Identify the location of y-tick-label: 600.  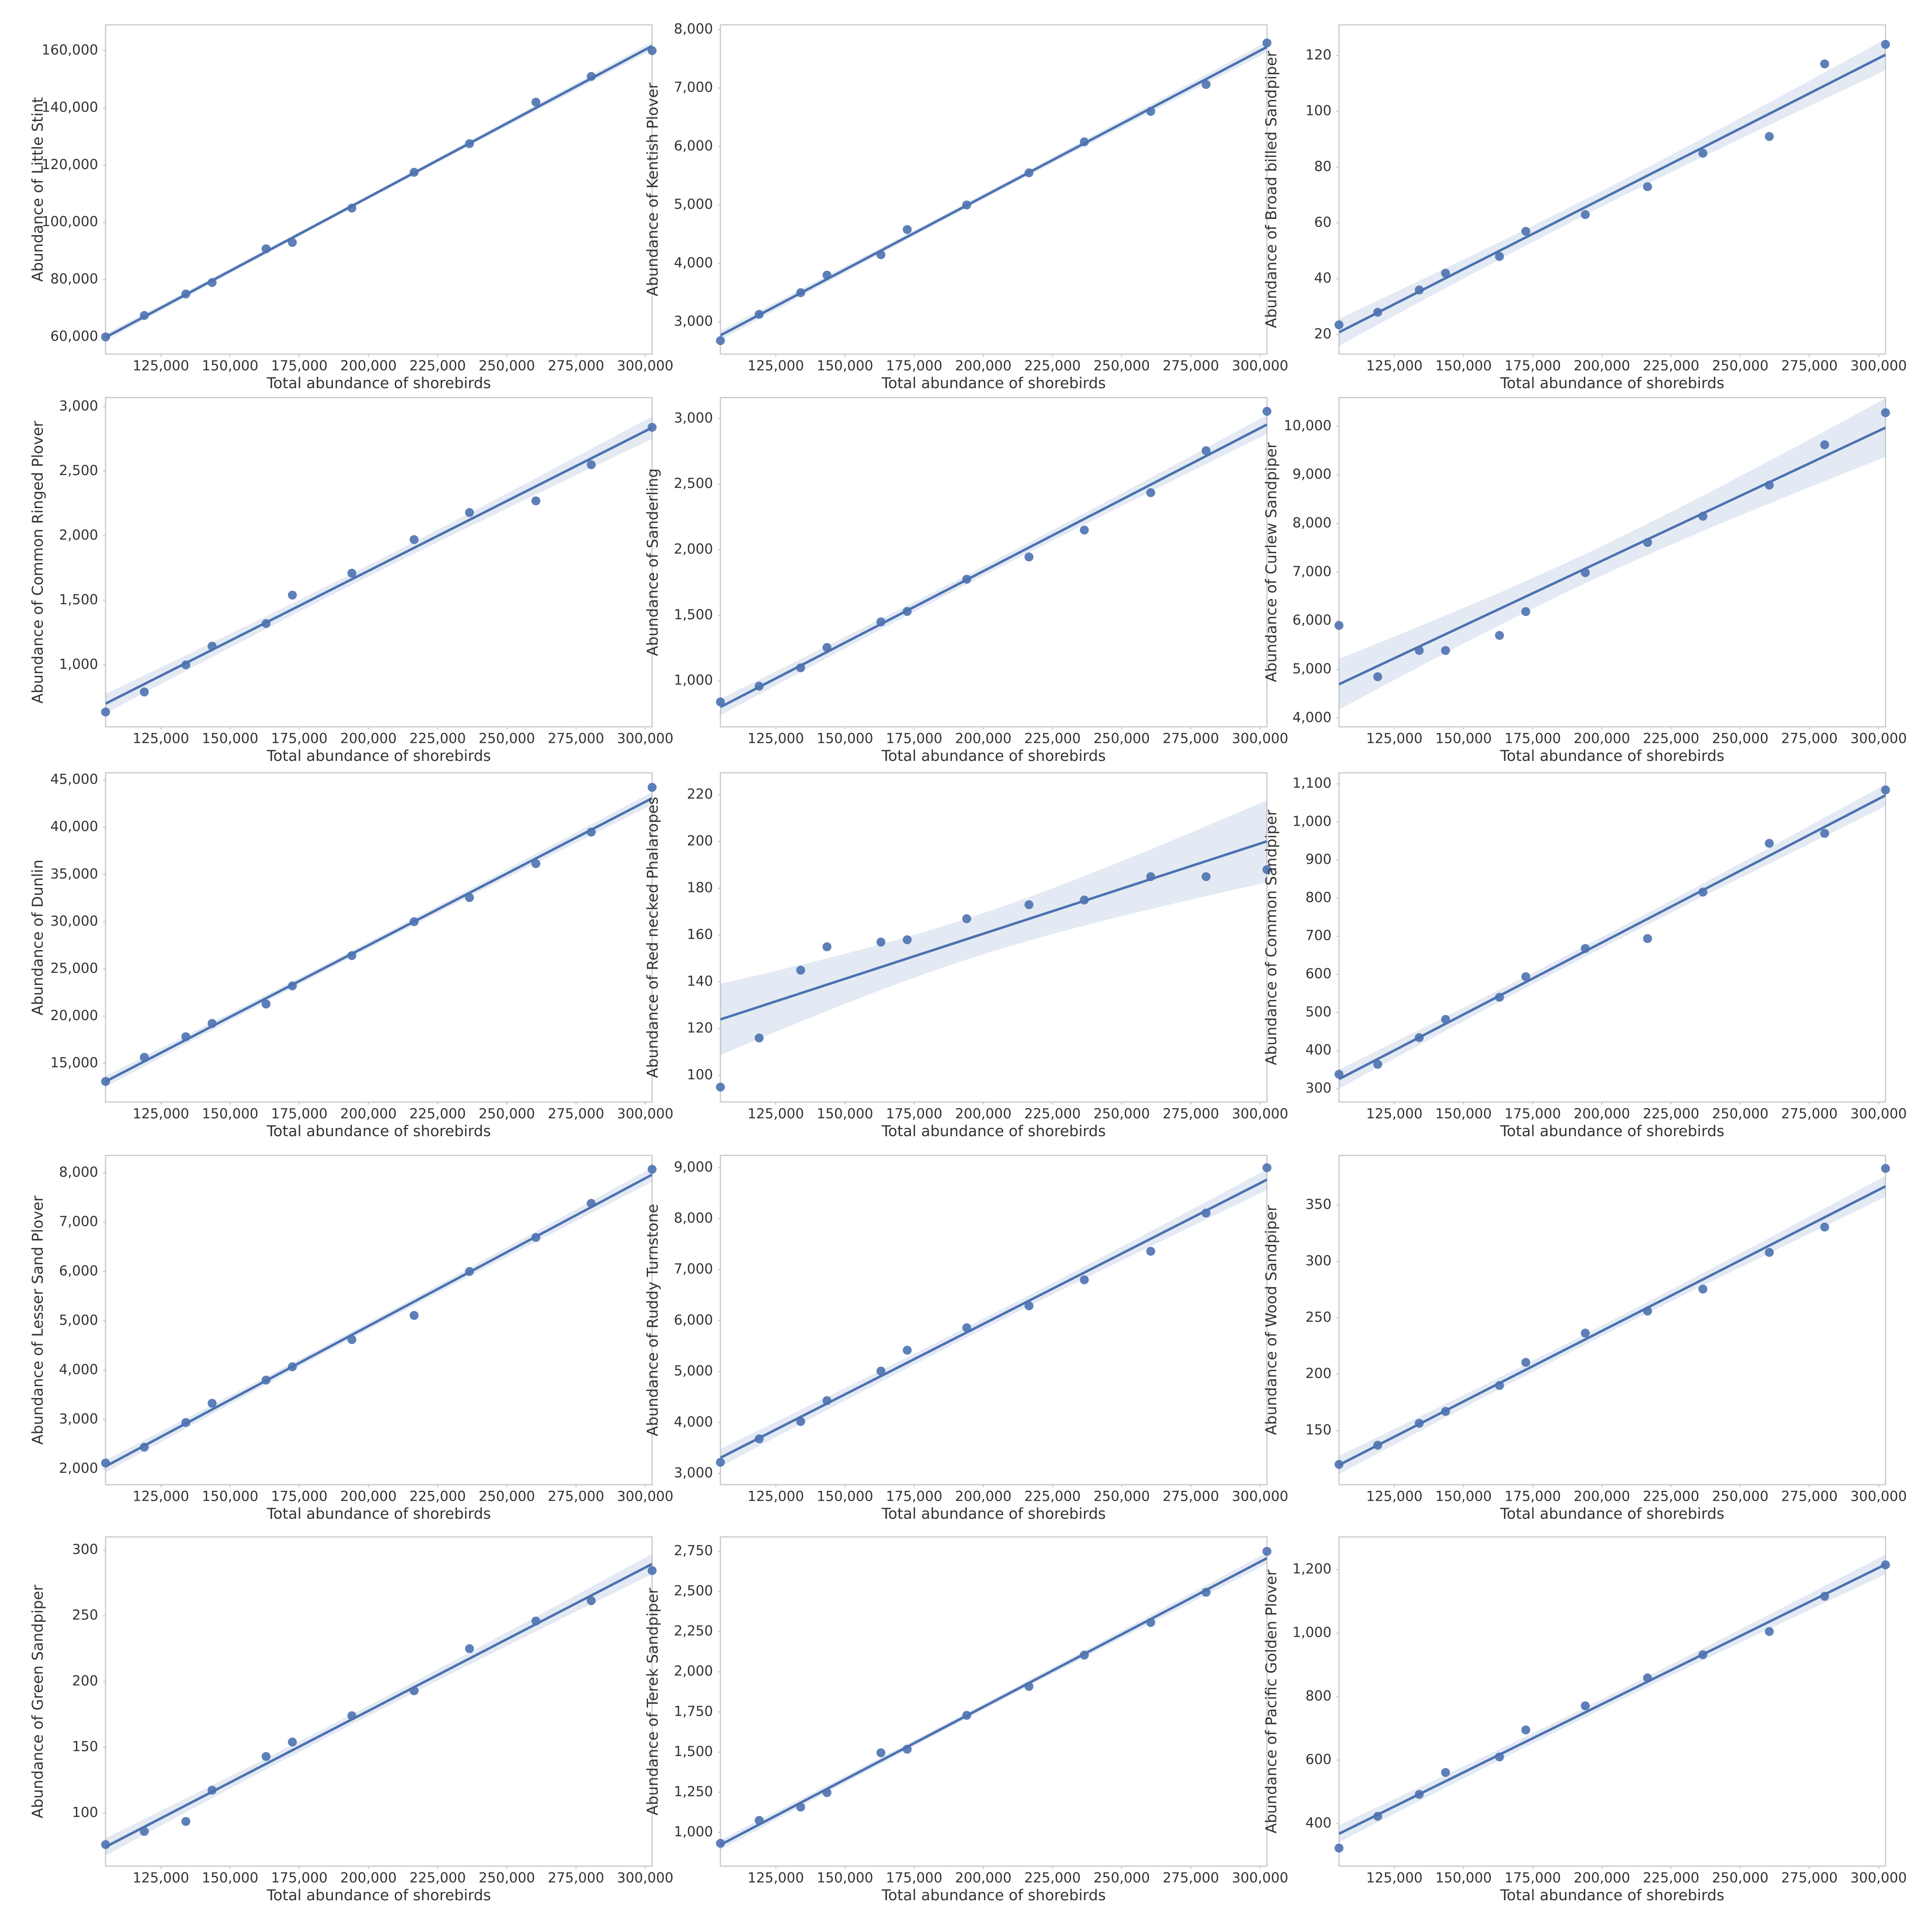
(1318, 974).